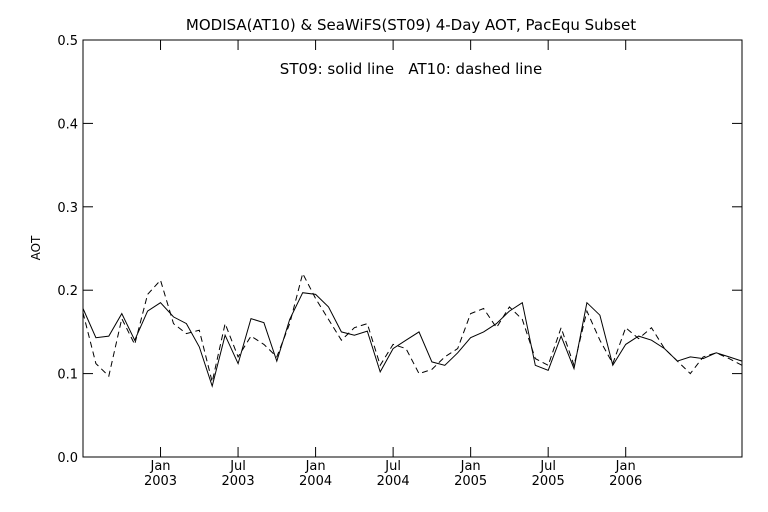  I want to click on line-style-annotation: ST09: solid line AT10: dashed line, so click(411, 69).